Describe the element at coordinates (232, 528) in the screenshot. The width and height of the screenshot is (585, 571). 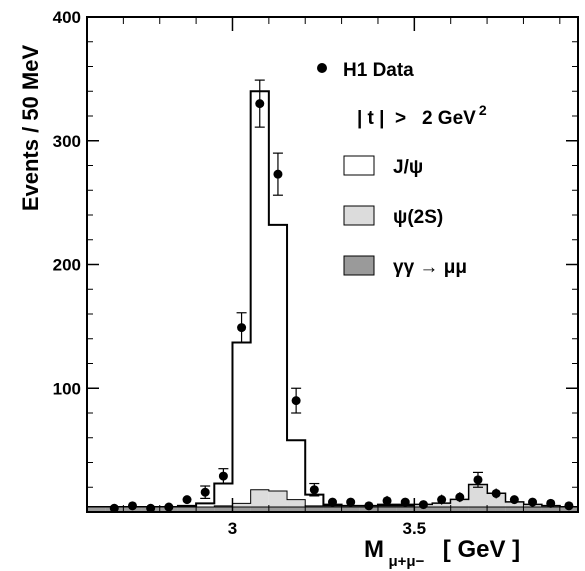
I see `x-tick-label: 3` at that location.